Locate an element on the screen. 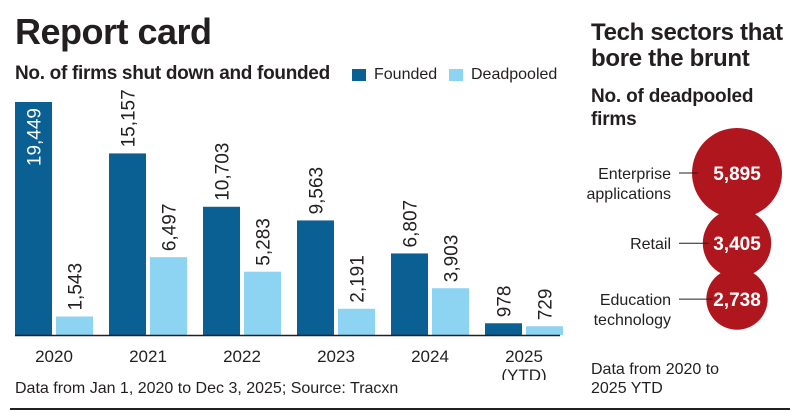 Image resolution: width=810 pixels, height=412 pixels. value-label-founded-0: 19,449 is located at coordinates (35, 137).